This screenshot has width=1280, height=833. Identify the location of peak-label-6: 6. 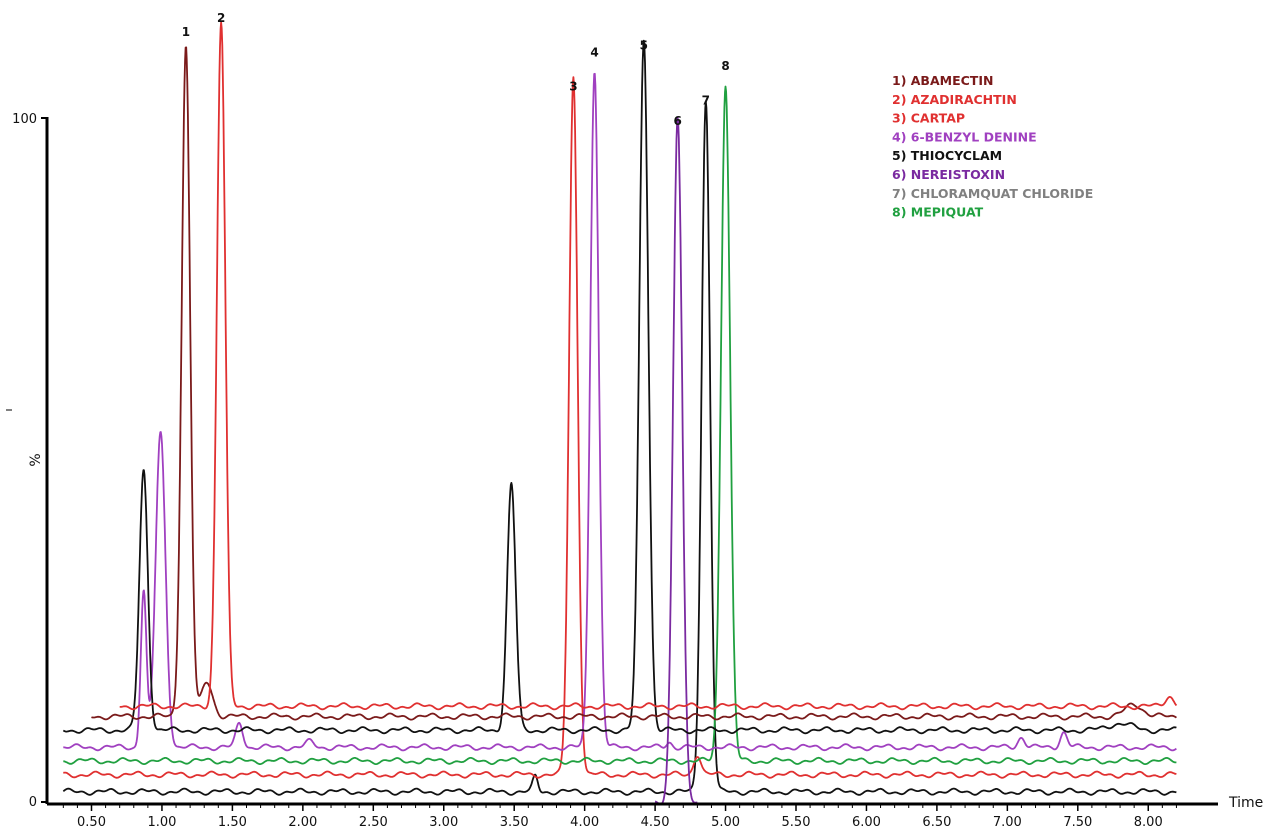
(677, 121).